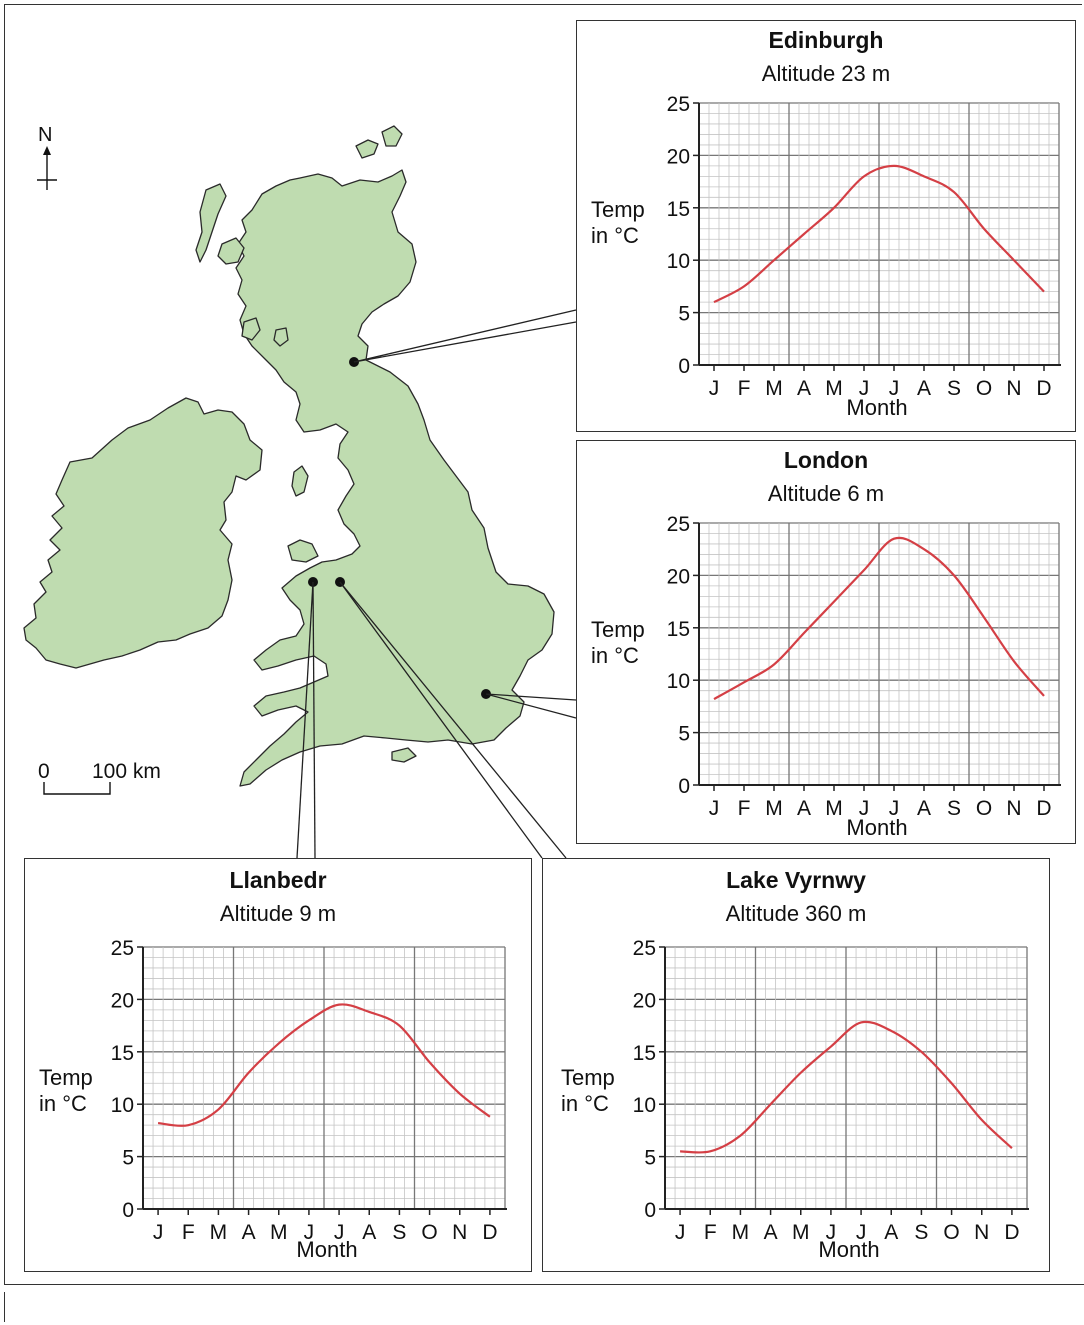  Describe the element at coordinates (4, 1307) in the screenshot. I see `page-margin-mark` at that location.